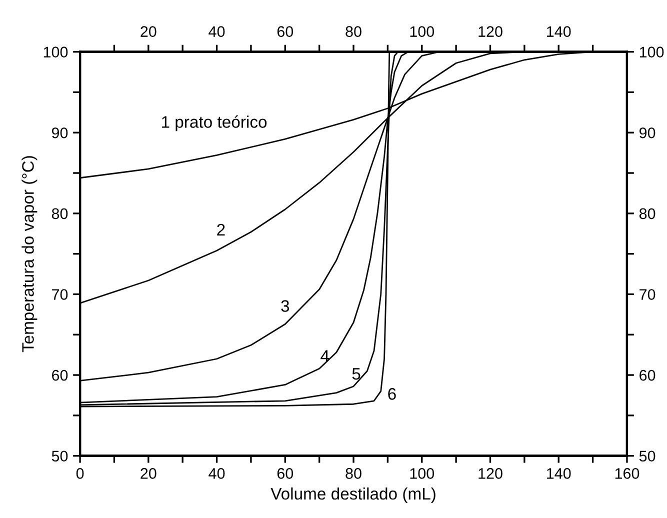 Image resolution: width=667 pixels, height=518 pixels. What do you see at coordinates (354, 31) in the screenshot?
I see `x2-tick-label: 80` at bounding box center [354, 31].